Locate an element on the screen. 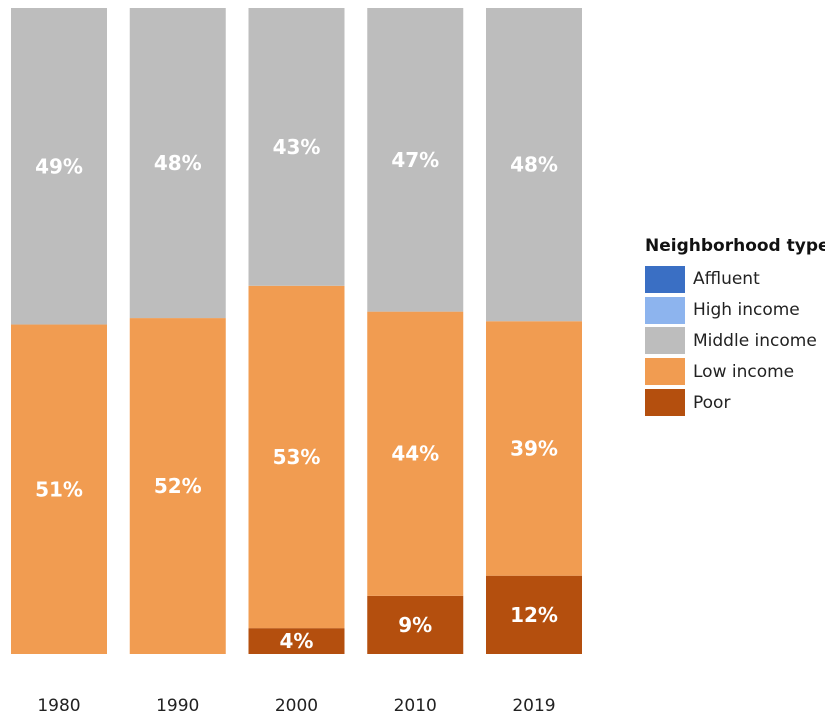  segment-label-middle-income-1980: 49% is located at coordinates (59, 166).